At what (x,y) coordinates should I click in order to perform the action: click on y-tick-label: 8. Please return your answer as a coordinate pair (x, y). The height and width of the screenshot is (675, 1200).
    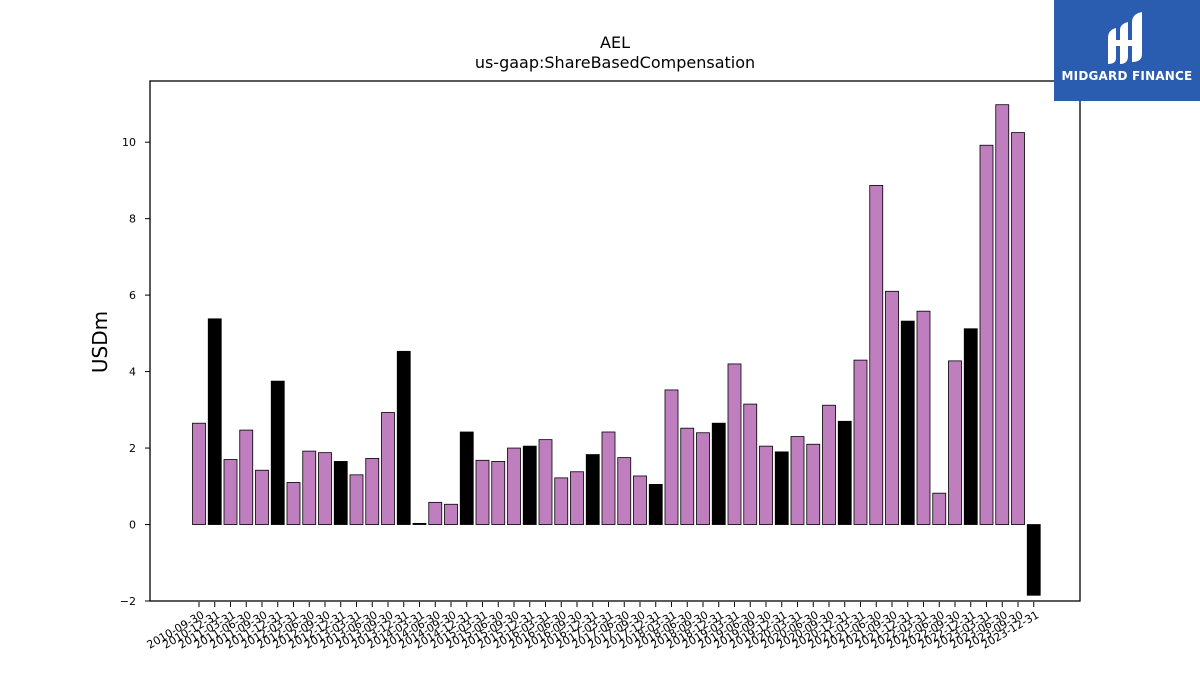
    Looking at the image, I should click on (132, 219).